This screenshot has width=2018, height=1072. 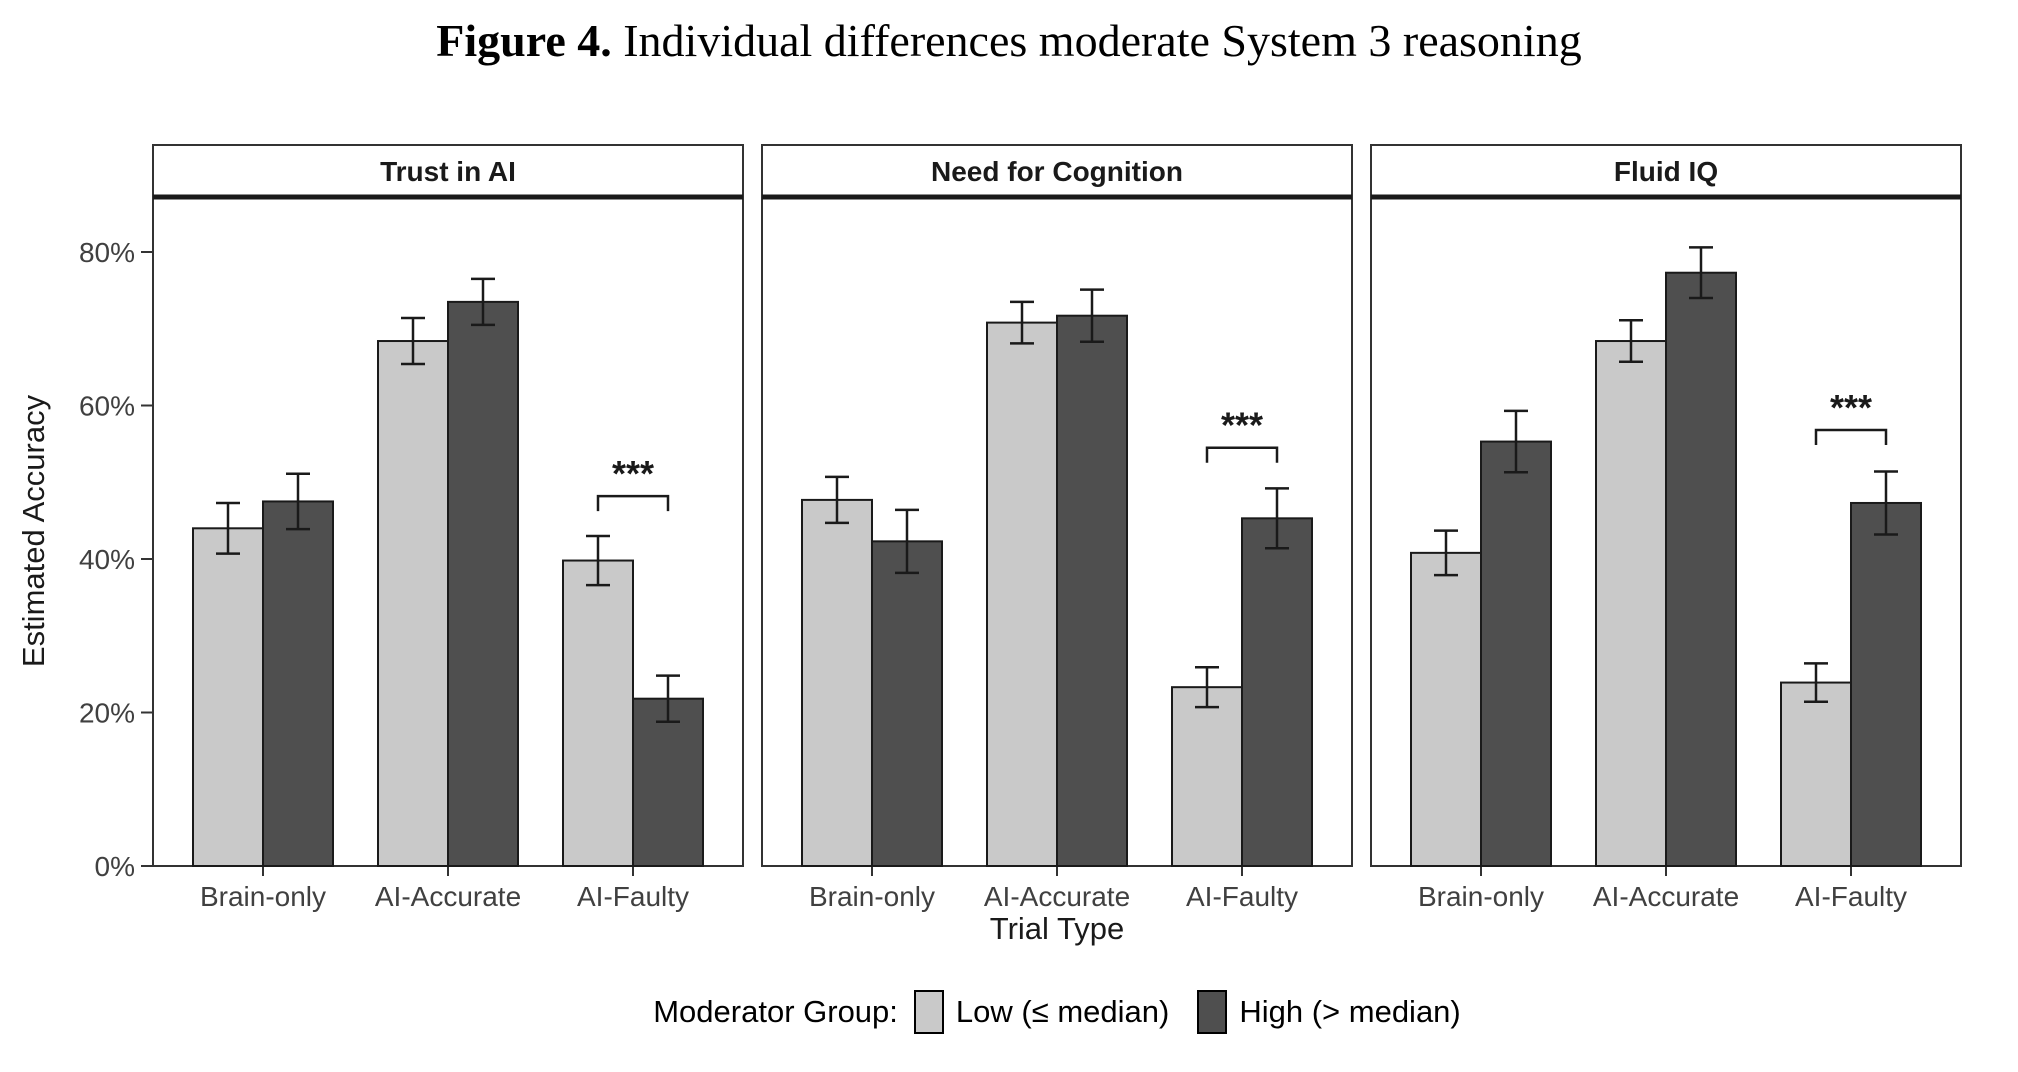 I want to click on facet-label-fluid-iq: Fluid IQ, so click(x=1666, y=171).